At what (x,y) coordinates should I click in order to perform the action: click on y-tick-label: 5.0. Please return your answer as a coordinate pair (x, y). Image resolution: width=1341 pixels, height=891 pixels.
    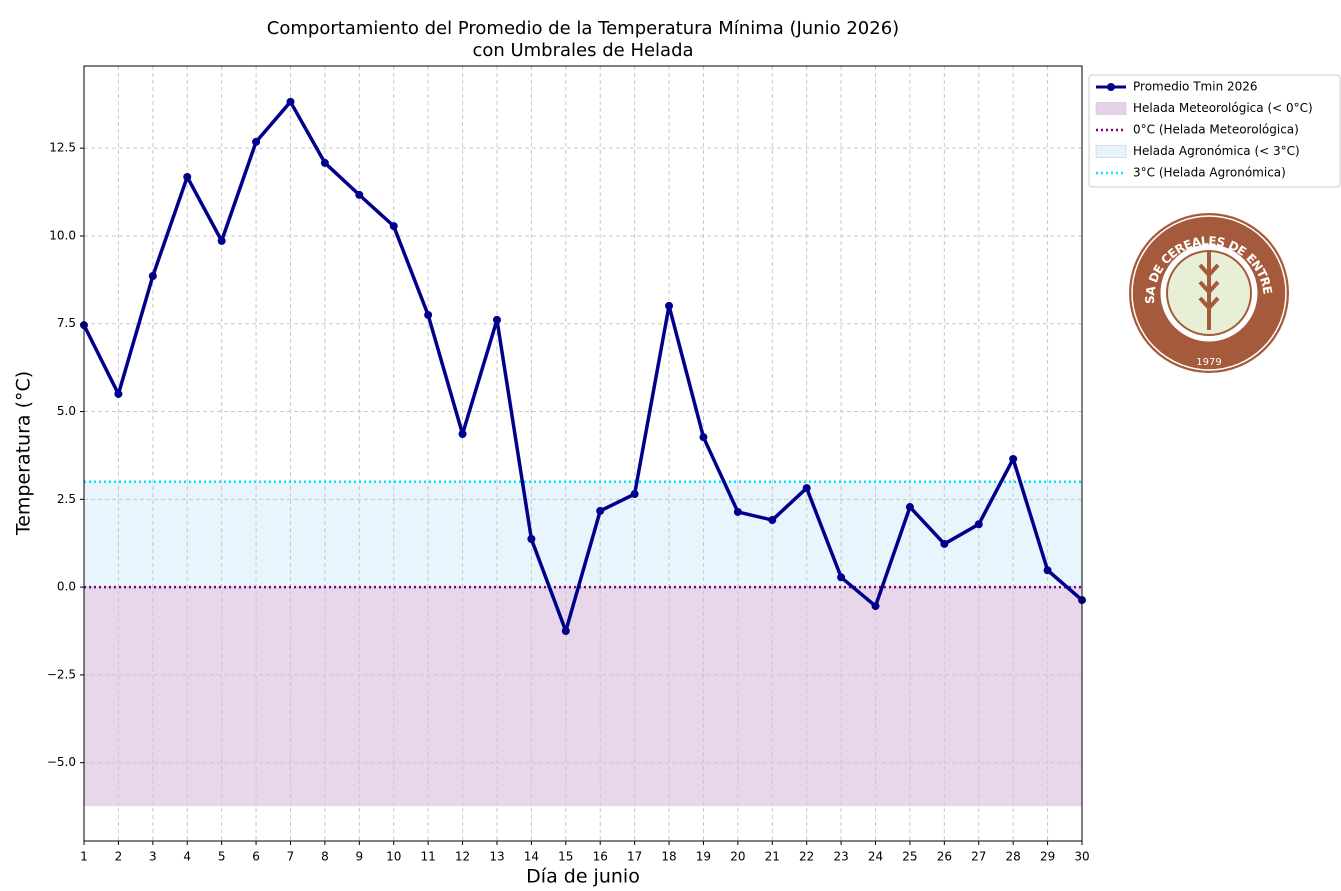
    Looking at the image, I should click on (66, 411).